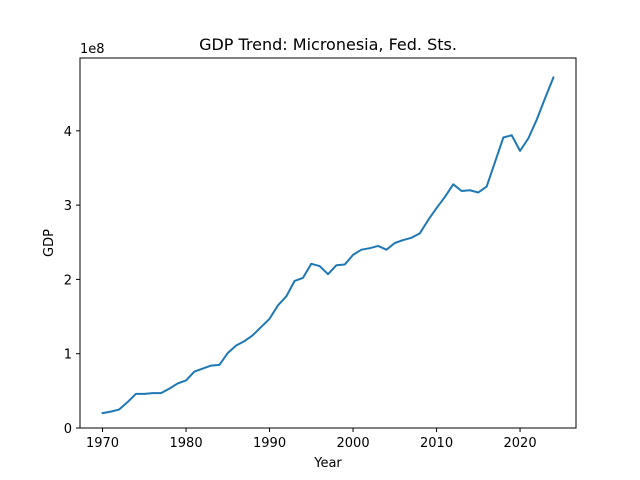 The width and height of the screenshot is (640, 480). What do you see at coordinates (102, 443) in the screenshot?
I see `x-tick-label: 1970` at bounding box center [102, 443].